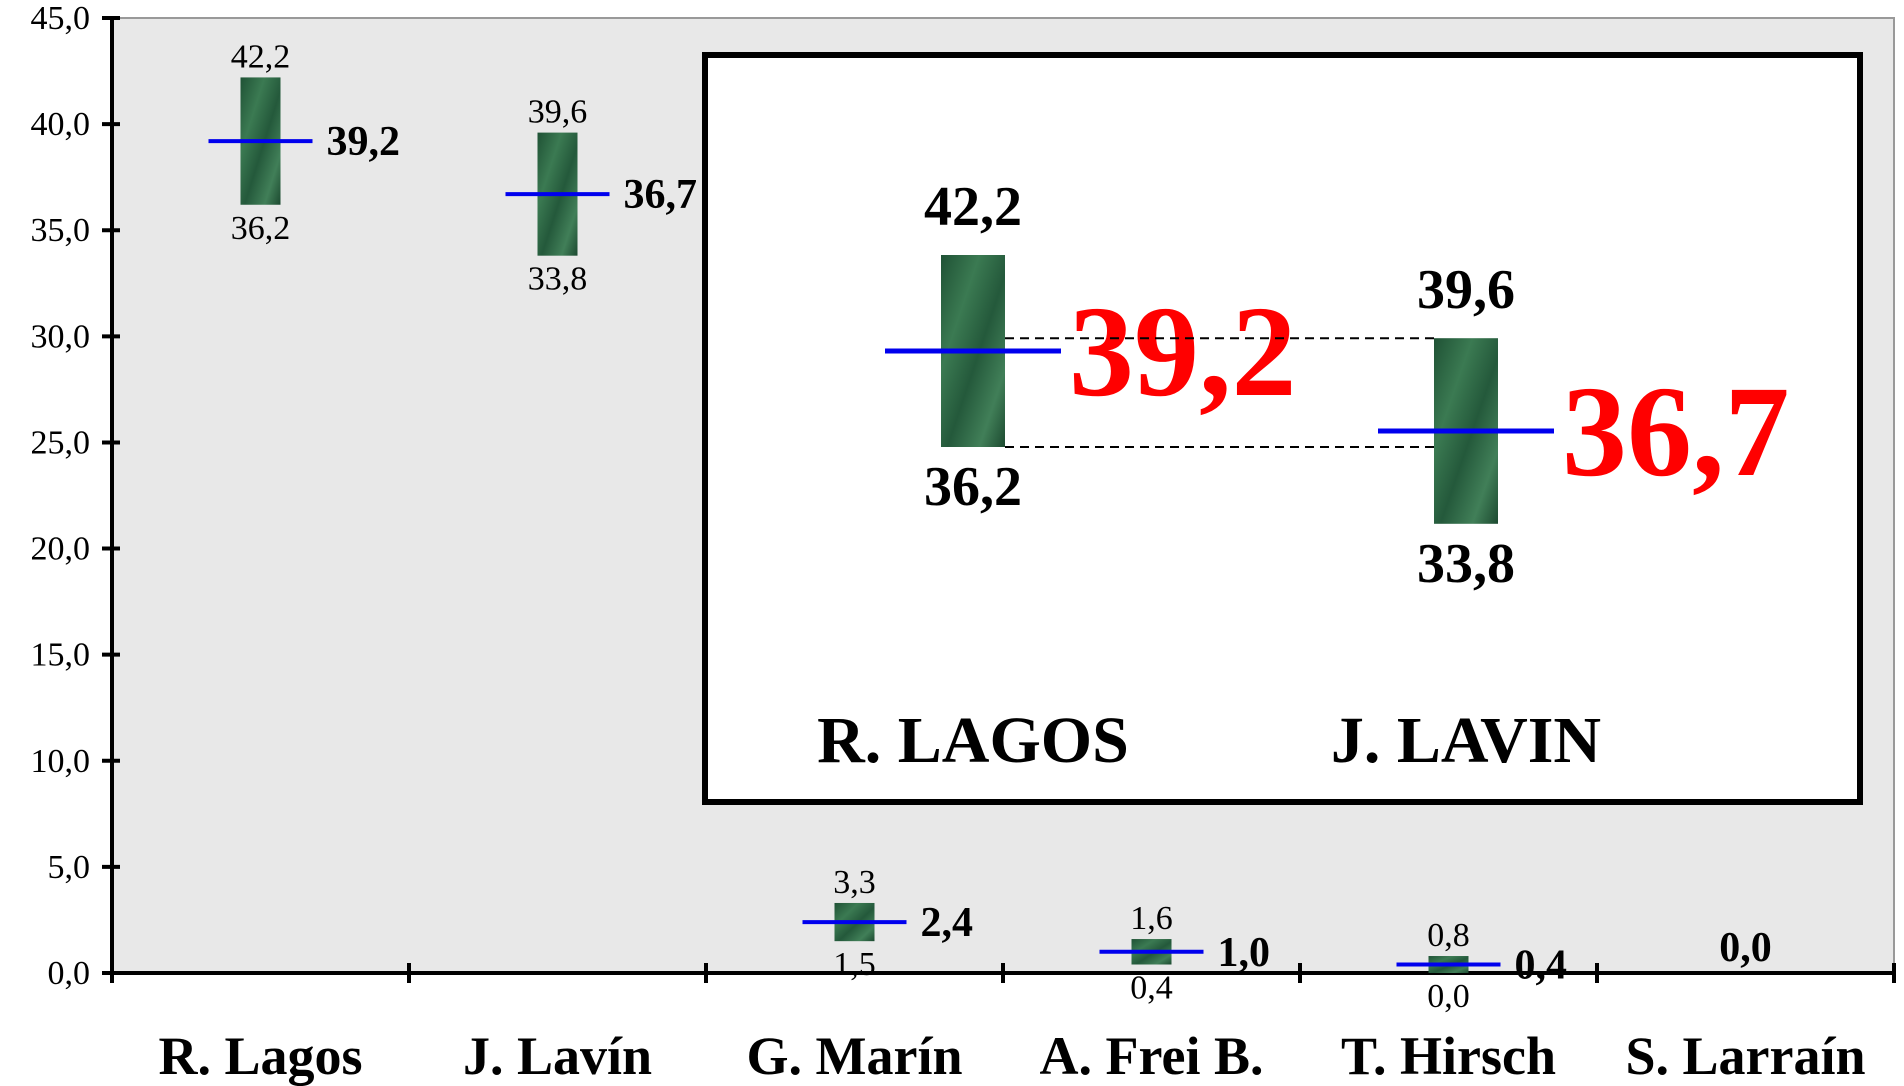  I want to click on mean-value-label: 1,0, so click(1244, 953).